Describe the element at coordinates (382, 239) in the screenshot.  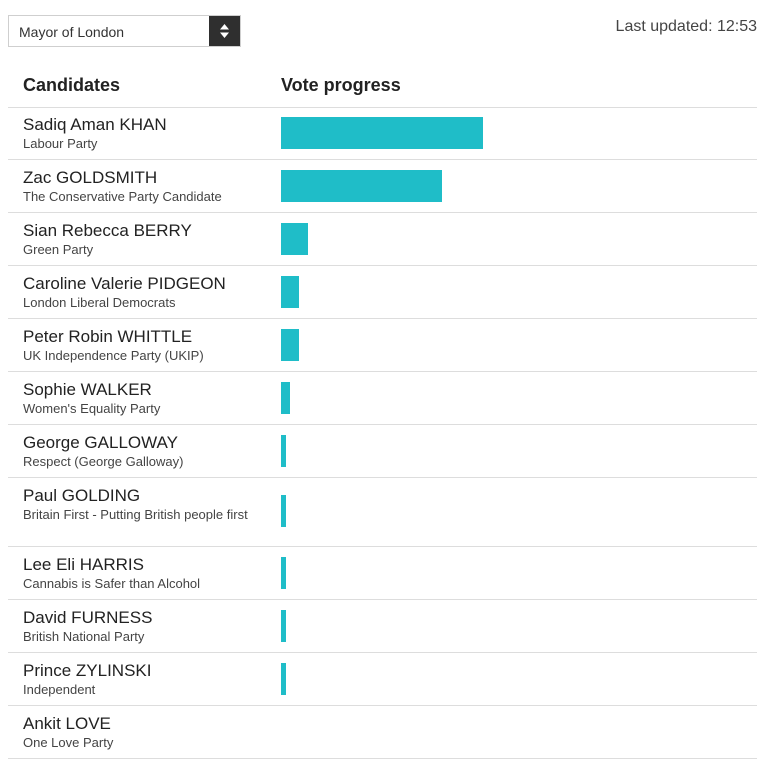
I see `table-row: Sian Rebecca BERRY Green Party` at that location.